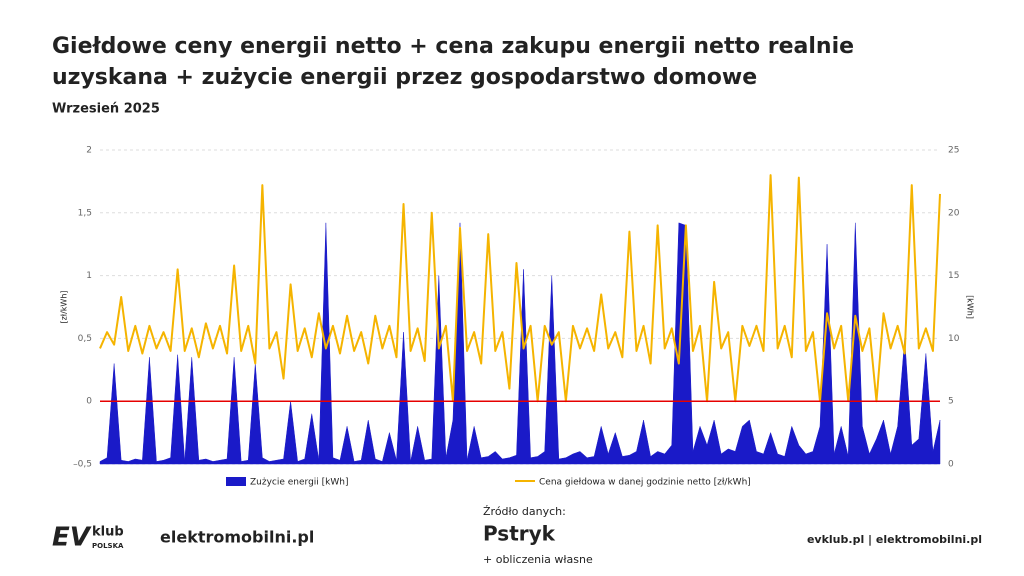 The width and height of the screenshot is (1024, 576). Describe the element at coordinates (72, 538) in the screenshot. I see `logo-ev: EV` at that location.